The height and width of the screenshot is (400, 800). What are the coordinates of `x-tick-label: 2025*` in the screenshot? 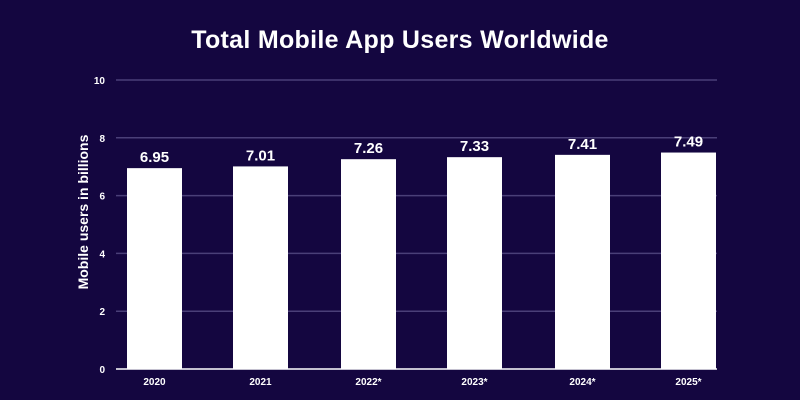 It's located at (688, 382).